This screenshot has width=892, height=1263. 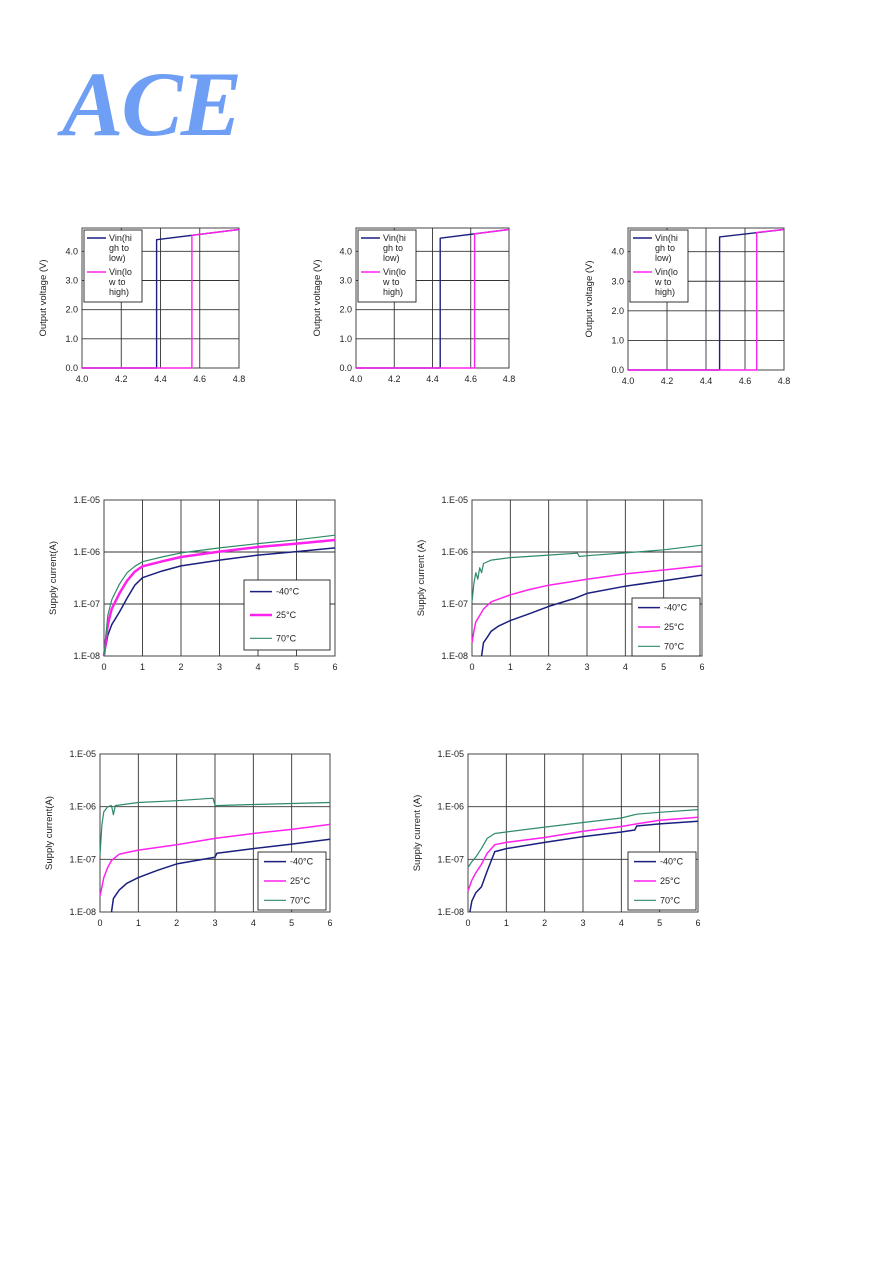 I want to click on y-tick-label: 0.0, so click(x=617, y=370).